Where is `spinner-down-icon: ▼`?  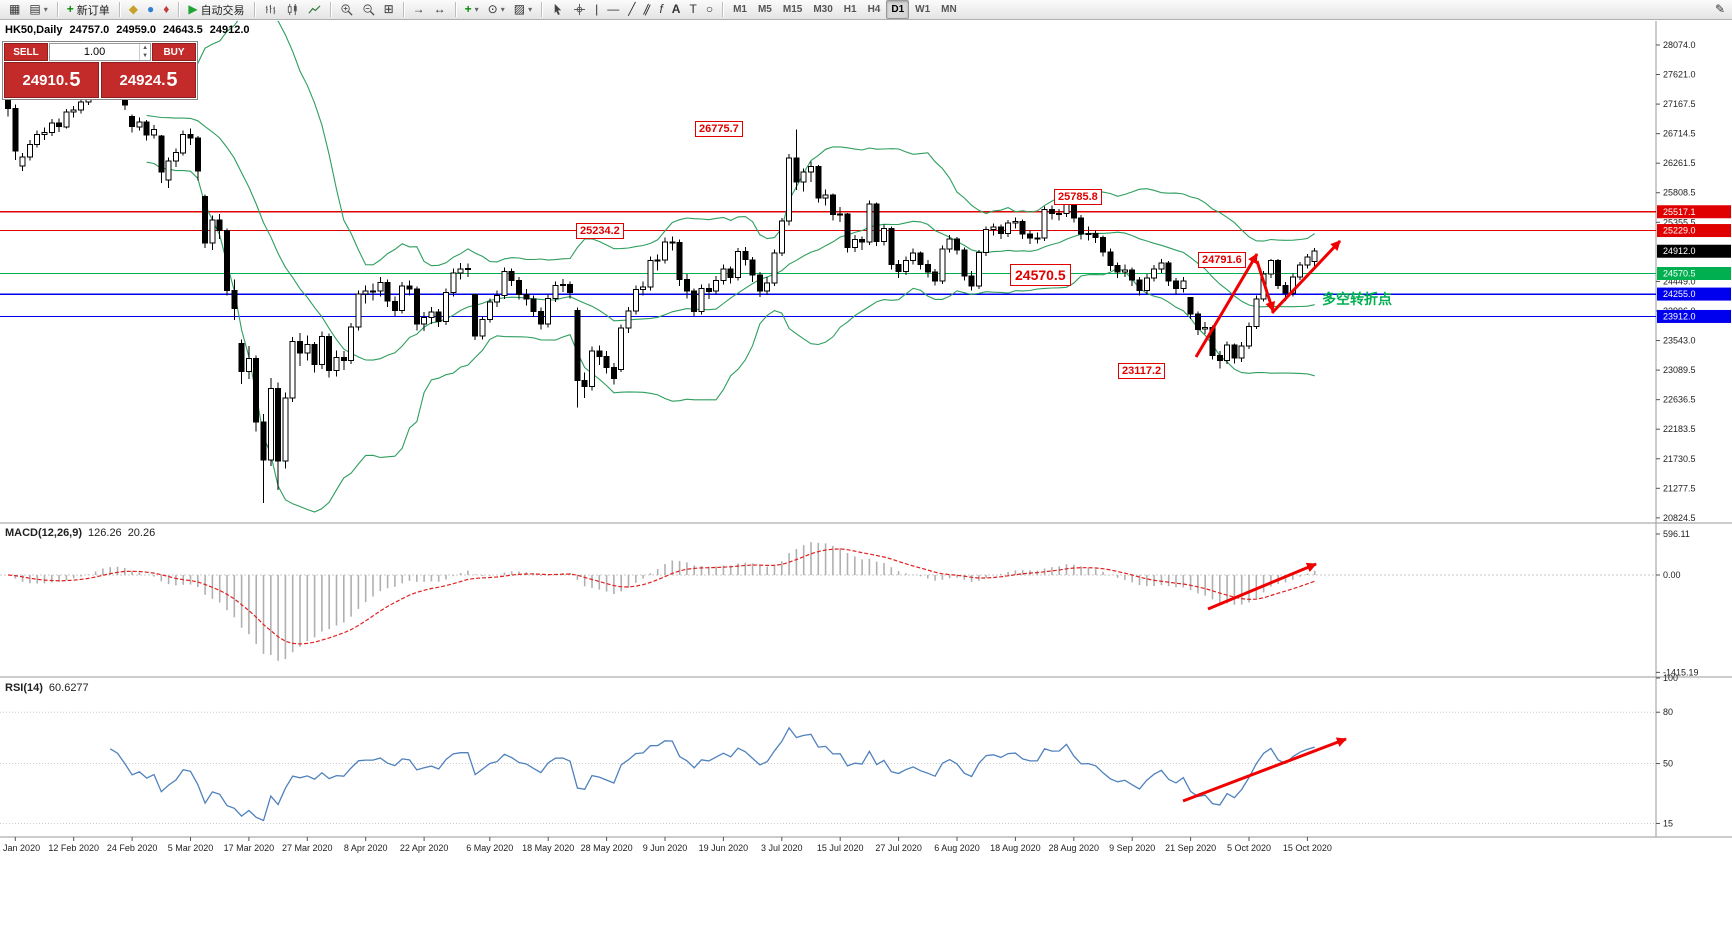
spinner-down-icon: ▼ is located at coordinates (145, 56).